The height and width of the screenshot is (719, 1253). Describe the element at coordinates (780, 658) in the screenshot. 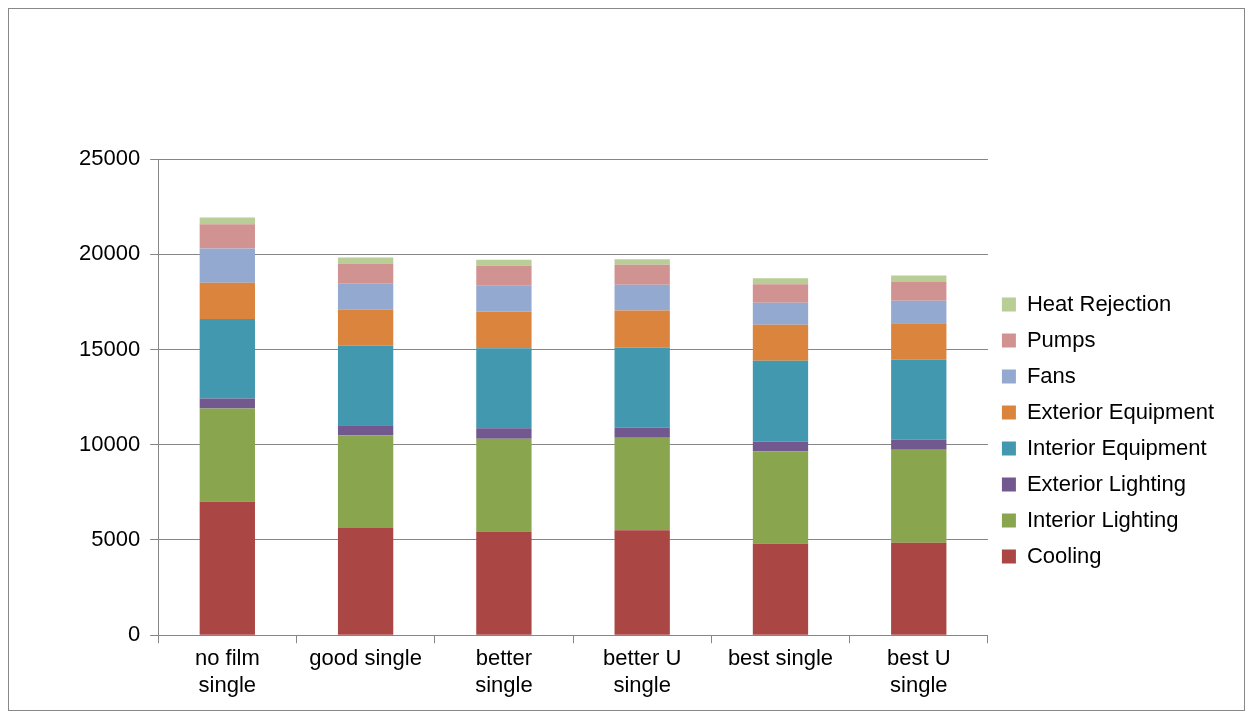

I see `x-tick-label: best single` at that location.